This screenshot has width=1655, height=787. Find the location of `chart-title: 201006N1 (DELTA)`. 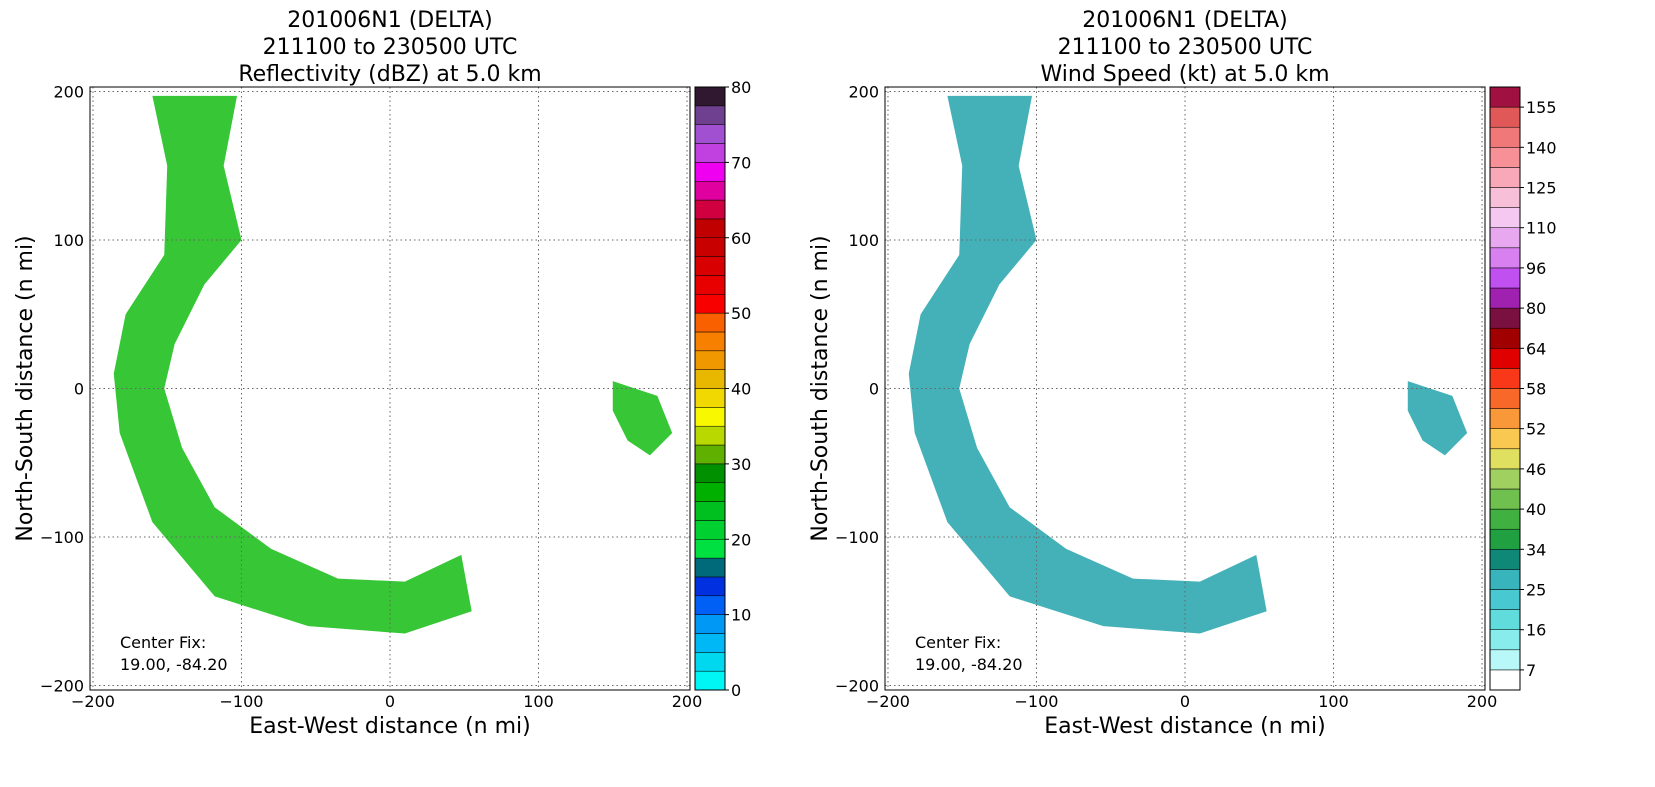

chart-title: 201006N1 (DELTA) is located at coordinates (389, 20).